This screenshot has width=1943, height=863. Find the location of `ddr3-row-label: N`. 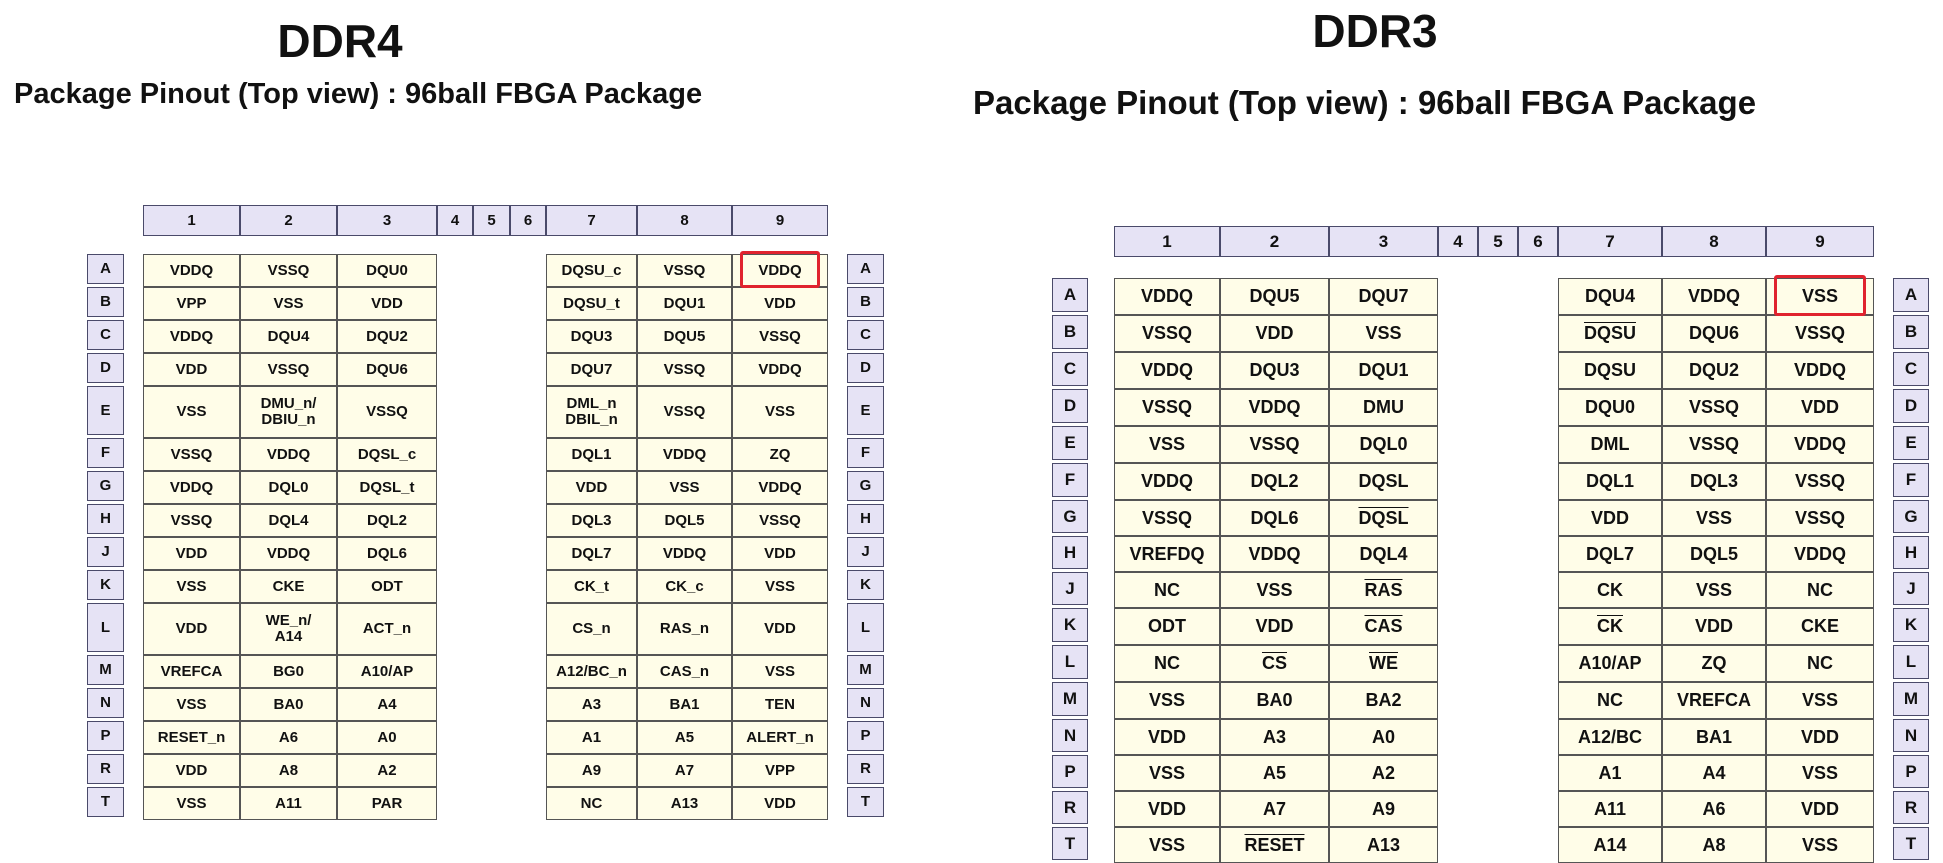

ddr3-row-label: N is located at coordinates (1070, 735).